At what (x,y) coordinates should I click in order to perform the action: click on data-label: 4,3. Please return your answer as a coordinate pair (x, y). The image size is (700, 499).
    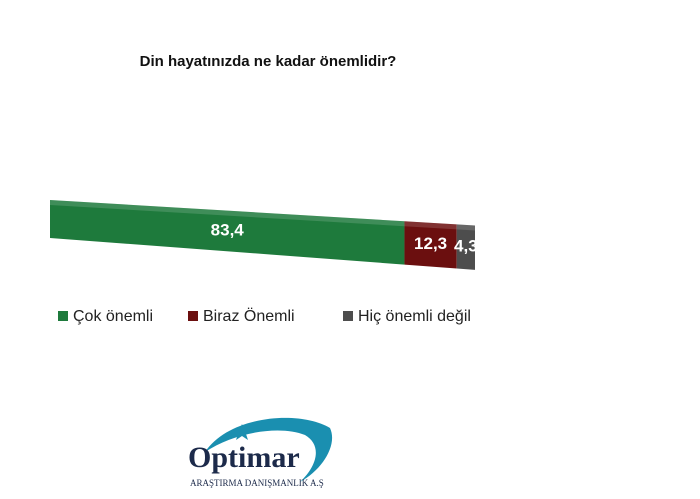
    Looking at the image, I should click on (466, 246).